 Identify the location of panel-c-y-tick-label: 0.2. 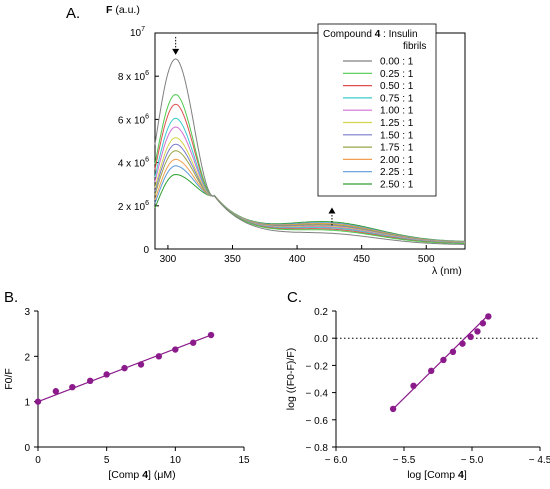
(321, 312).